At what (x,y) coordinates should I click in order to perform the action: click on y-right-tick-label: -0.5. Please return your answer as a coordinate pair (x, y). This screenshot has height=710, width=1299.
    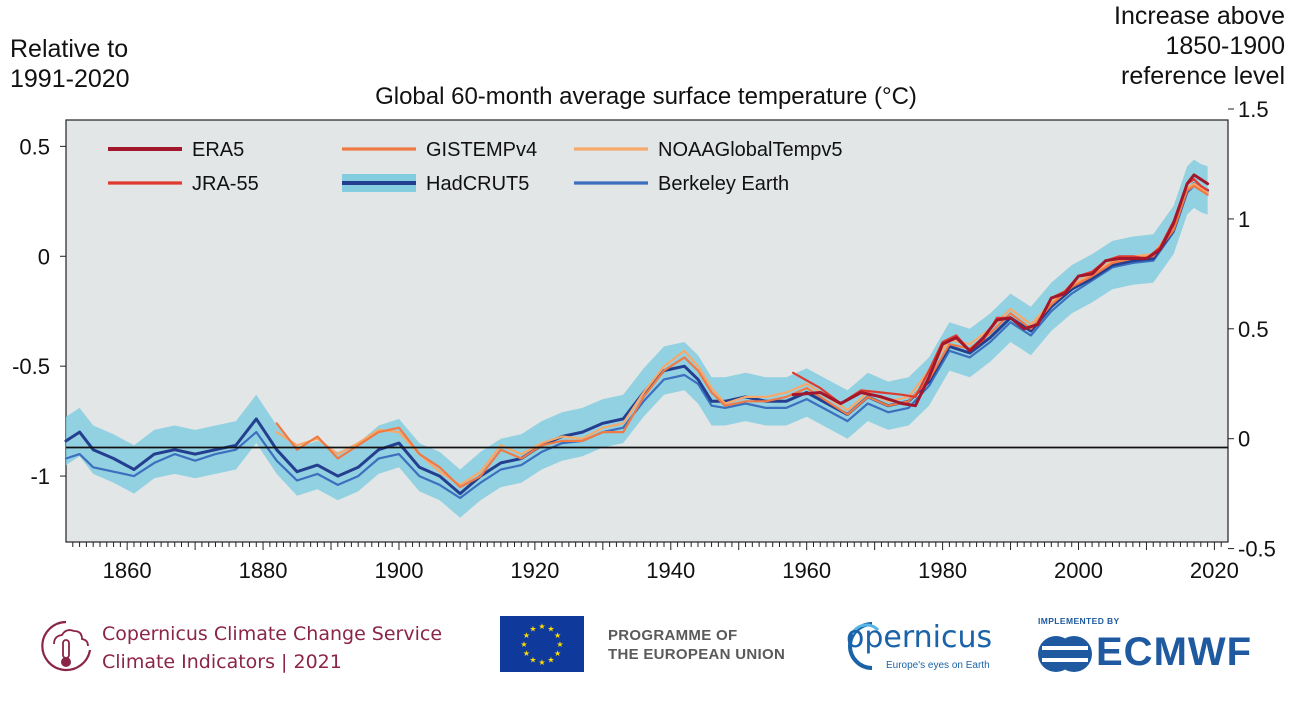
    Looking at the image, I should click on (1257, 549).